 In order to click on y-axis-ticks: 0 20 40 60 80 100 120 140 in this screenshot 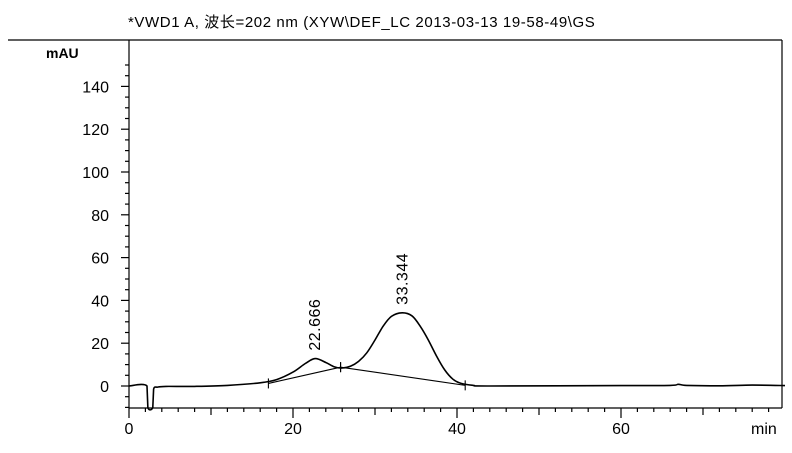, I will do `click(105, 236)`.